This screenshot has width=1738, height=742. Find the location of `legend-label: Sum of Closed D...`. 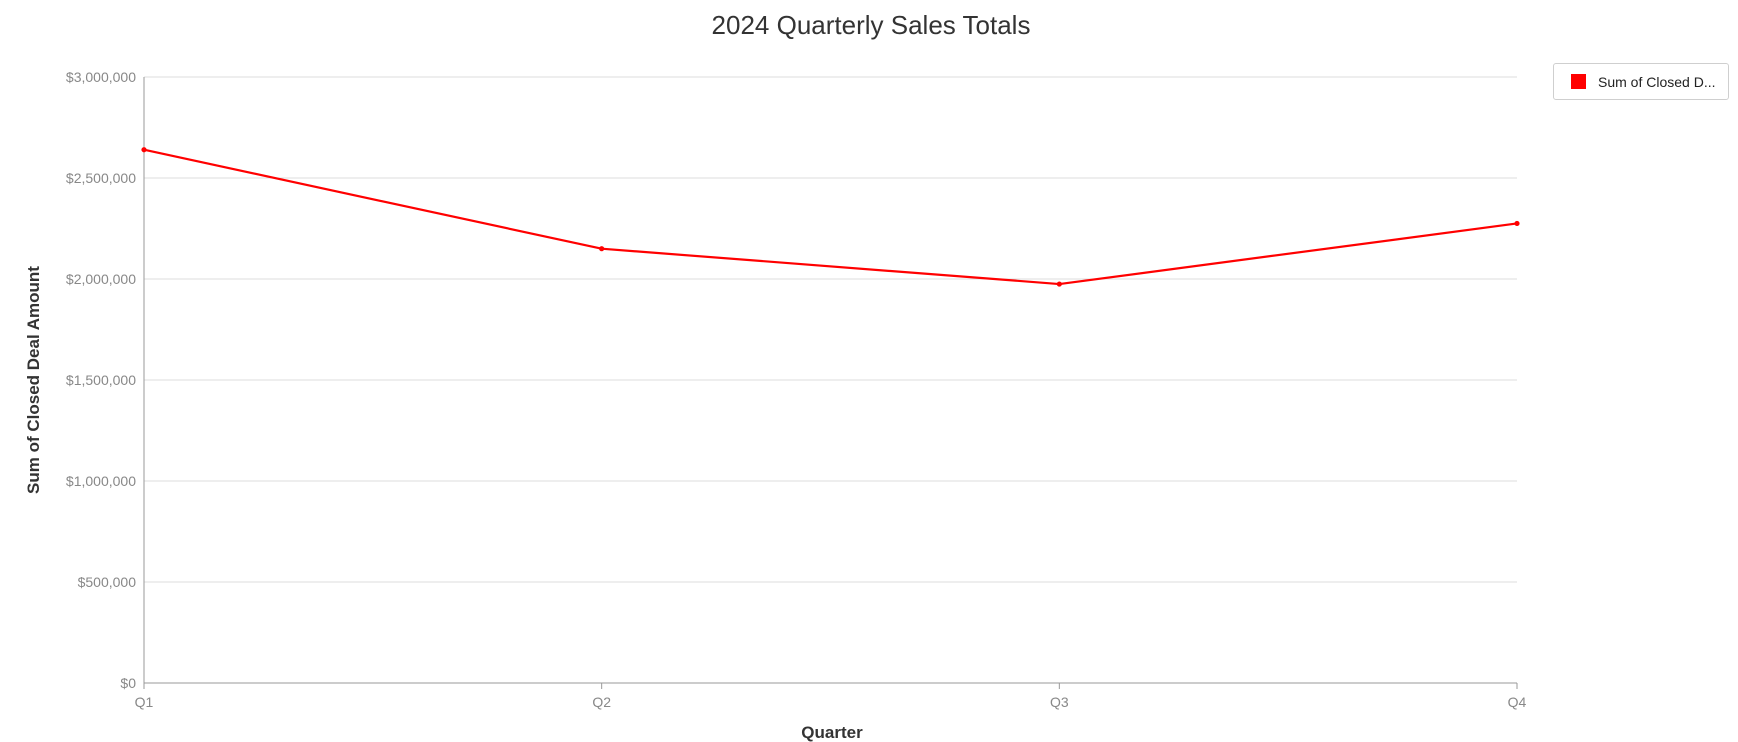

legend-label: Sum of Closed D... is located at coordinates (1657, 81).